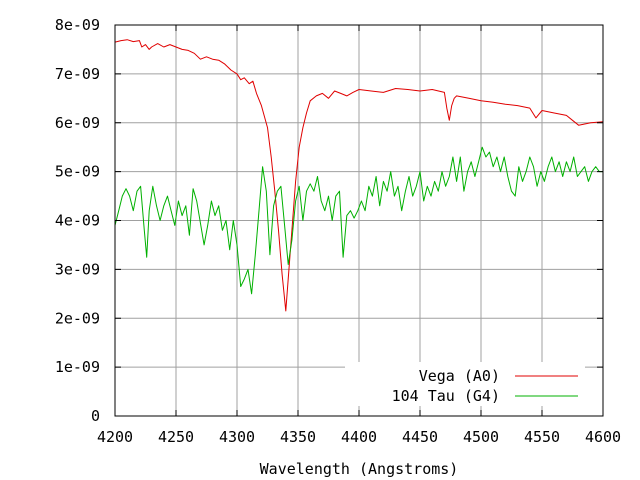  What do you see at coordinates (77, 318) in the screenshot?
I see `y-tick-label: 2e-09` at bounding box center [77, 318].